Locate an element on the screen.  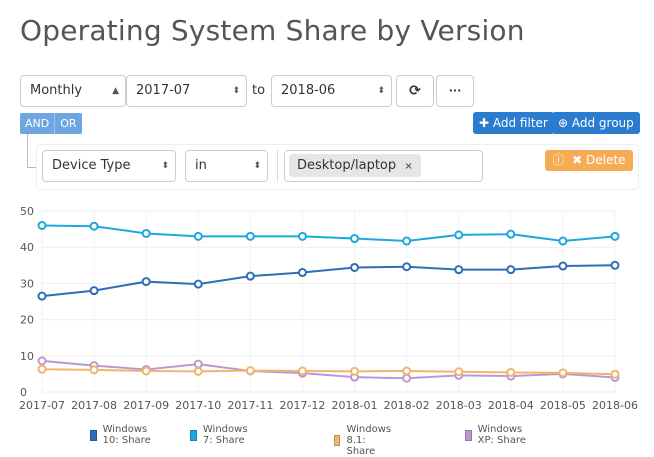
add-group-button: ⊕ Add group is located at coordinates (596, 123).